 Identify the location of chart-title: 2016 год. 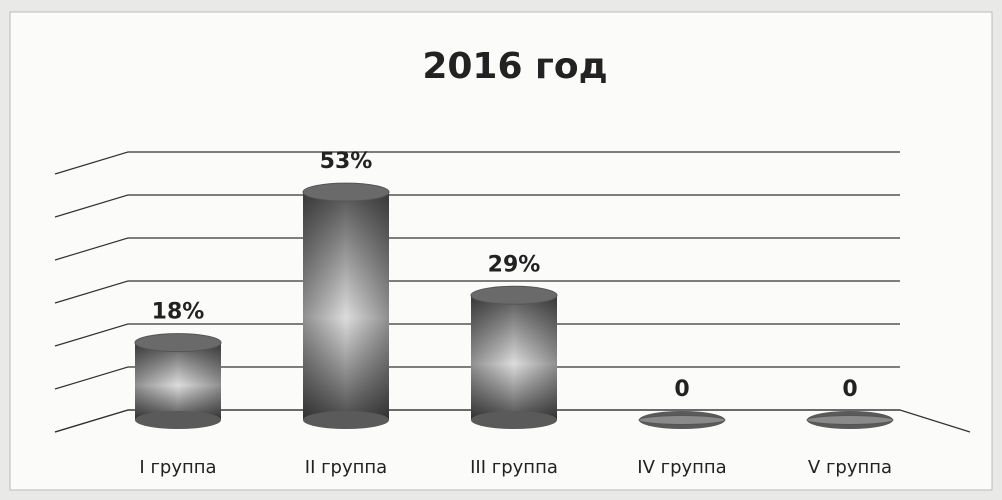
(514, 66).